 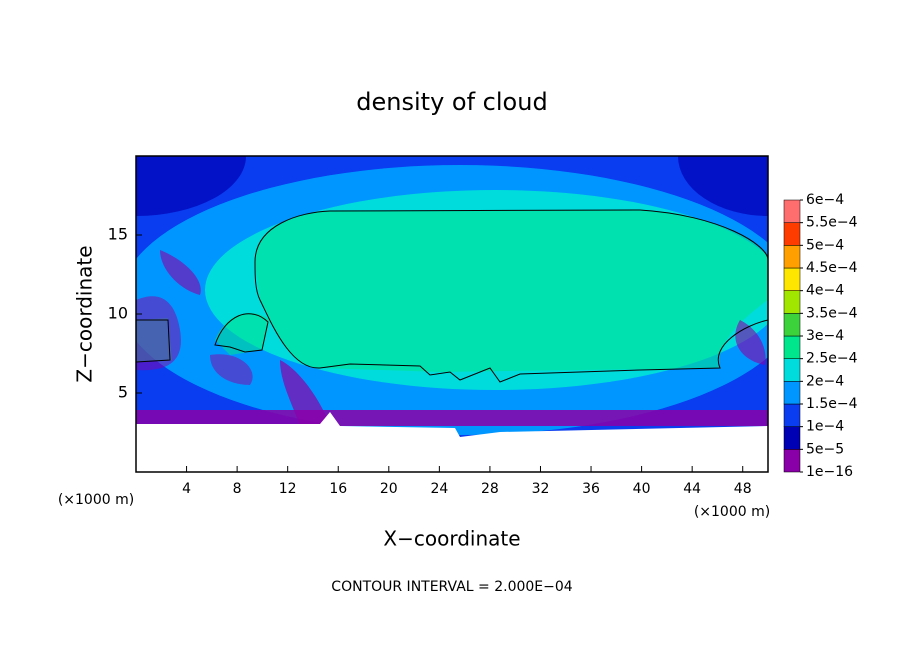 I want to click on x-tick-label: 20, so click(x=389, y=489).